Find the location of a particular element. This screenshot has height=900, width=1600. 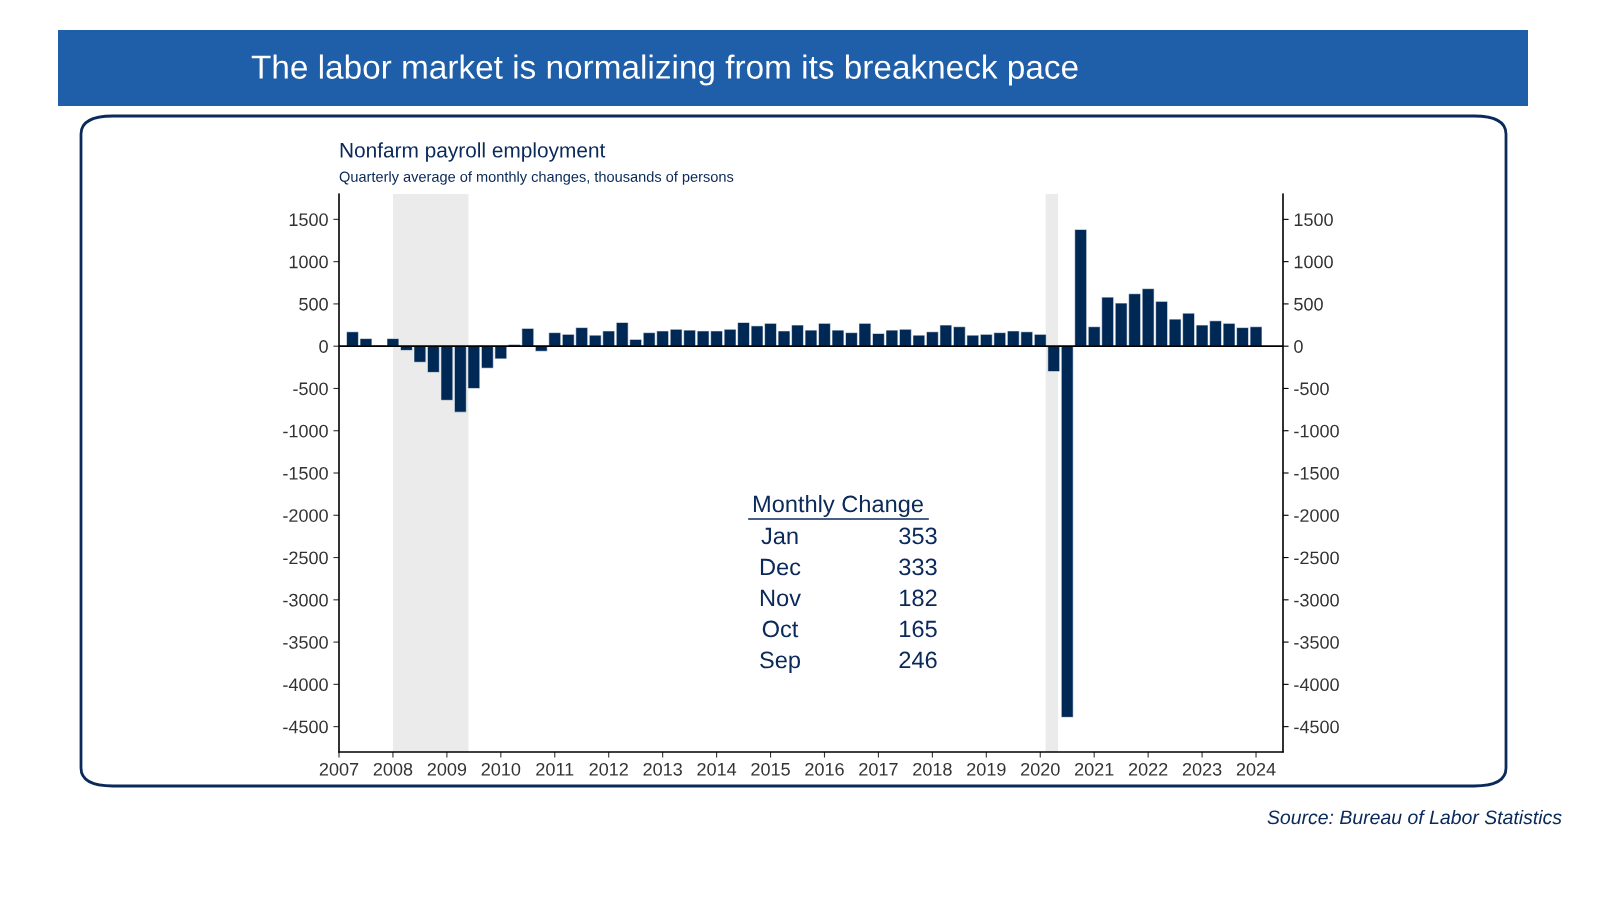

annotation: 333 is located at coordinates (918, 567).